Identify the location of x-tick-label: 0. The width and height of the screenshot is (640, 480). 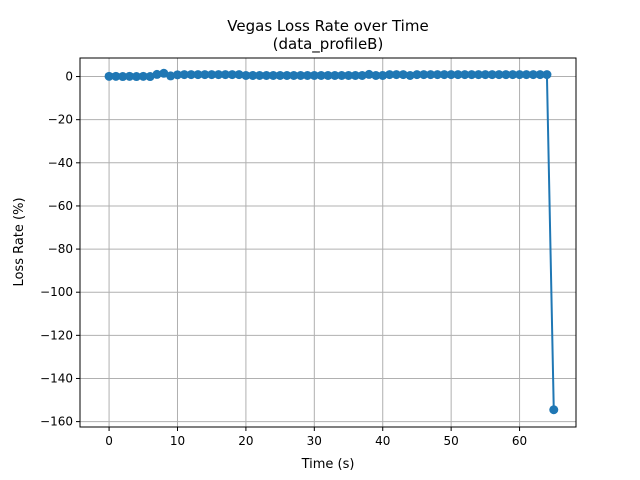
(109, 441).